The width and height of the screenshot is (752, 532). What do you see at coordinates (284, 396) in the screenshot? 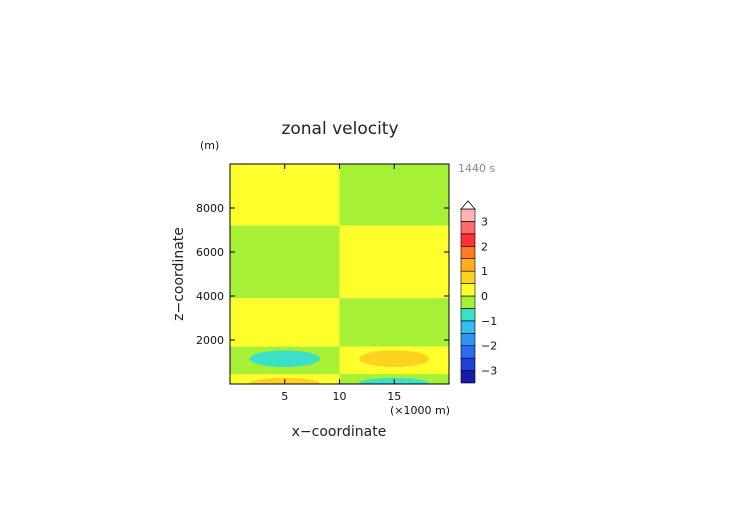
I see `x-tick-label: 5` at bounding box center [284, 396].